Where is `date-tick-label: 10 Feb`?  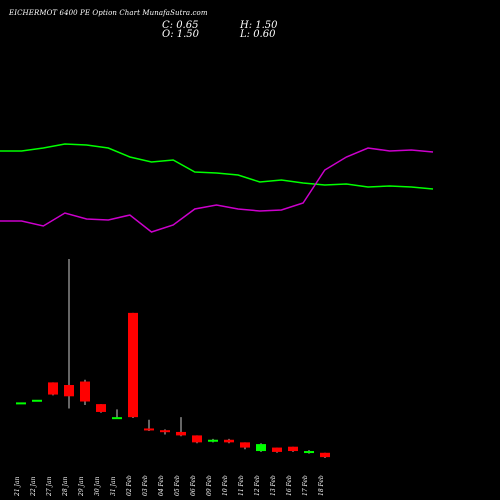
date-tick-label: 10 Feb is located at coordinates (225, 485).